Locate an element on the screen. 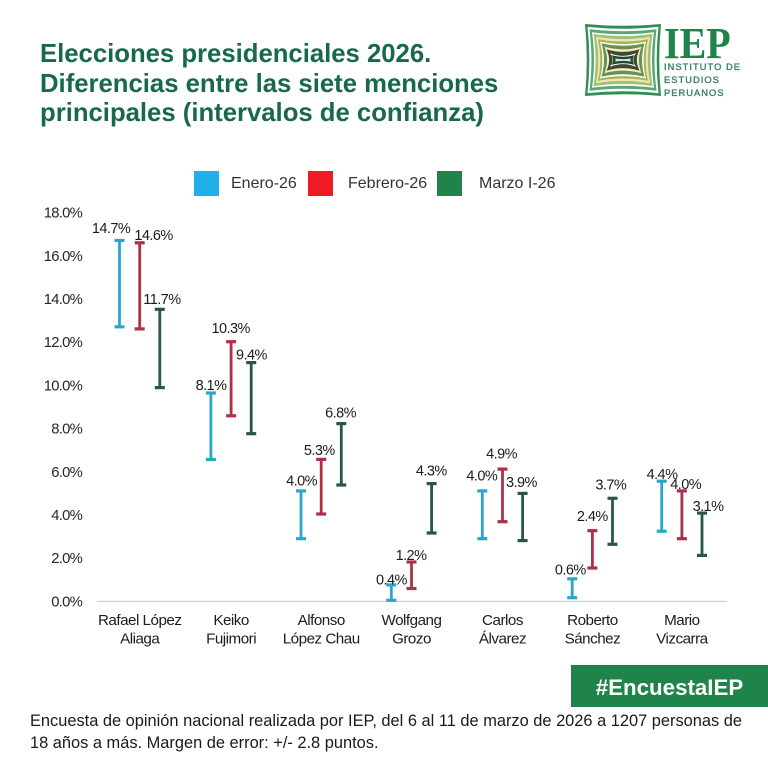  svg-text: 4.3% is located at coordinates (432, 472).